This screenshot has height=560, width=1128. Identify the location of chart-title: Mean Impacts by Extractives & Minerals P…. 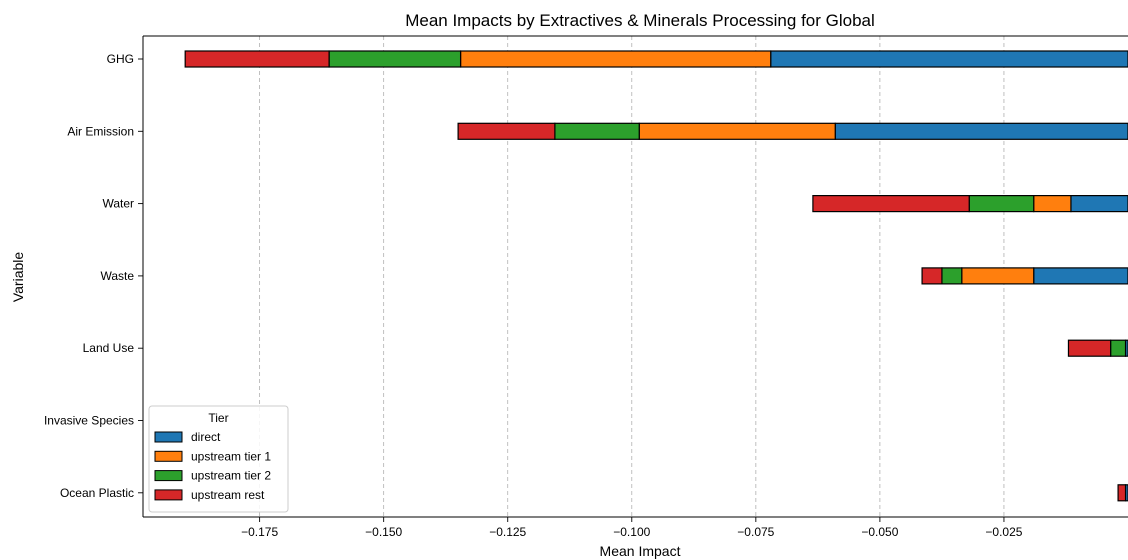
(640, 20).